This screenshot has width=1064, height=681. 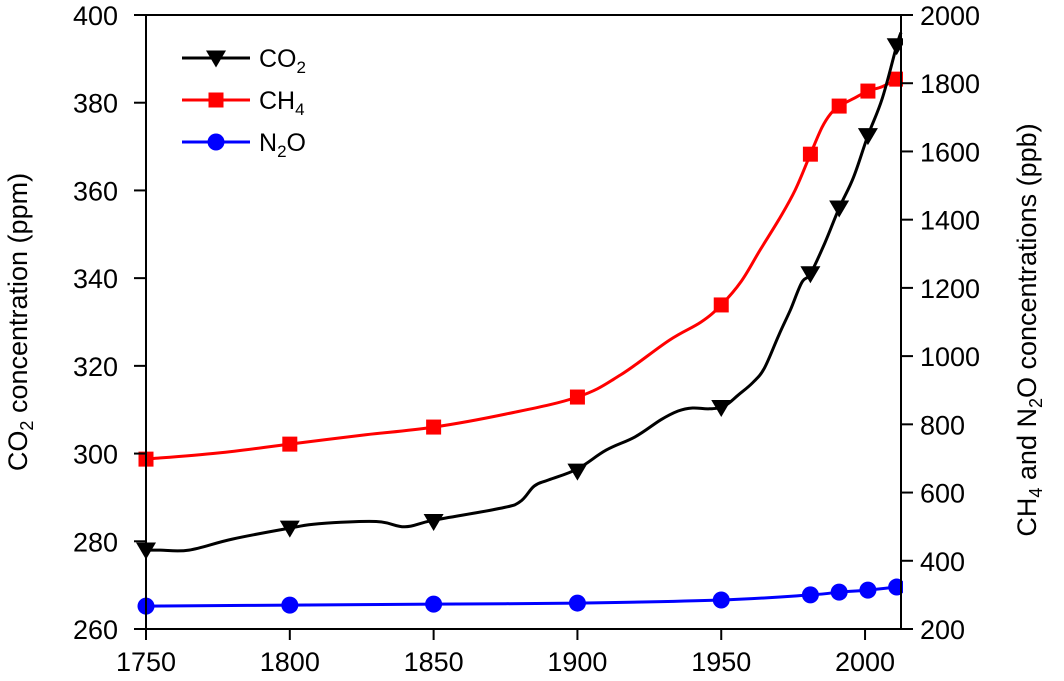 What do you see at coordinates (20, 322) in the screenshot?
I see `y-left-axis-title: CO2 concentration (ppm)` at bounding box center [20, 322].